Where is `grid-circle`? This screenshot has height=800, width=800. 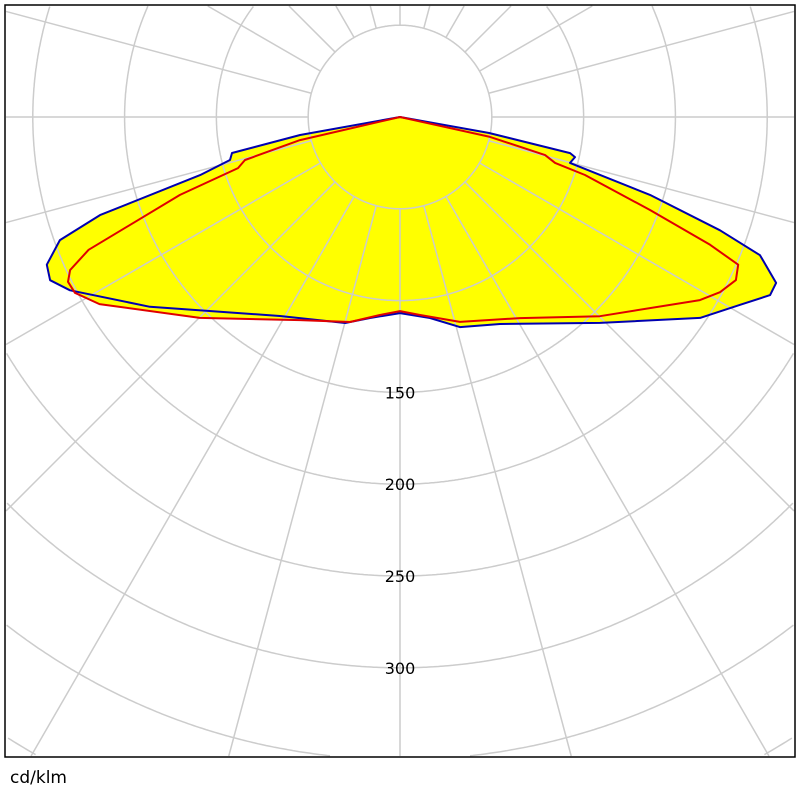
grid-circle is located at coordinates (400, 746).